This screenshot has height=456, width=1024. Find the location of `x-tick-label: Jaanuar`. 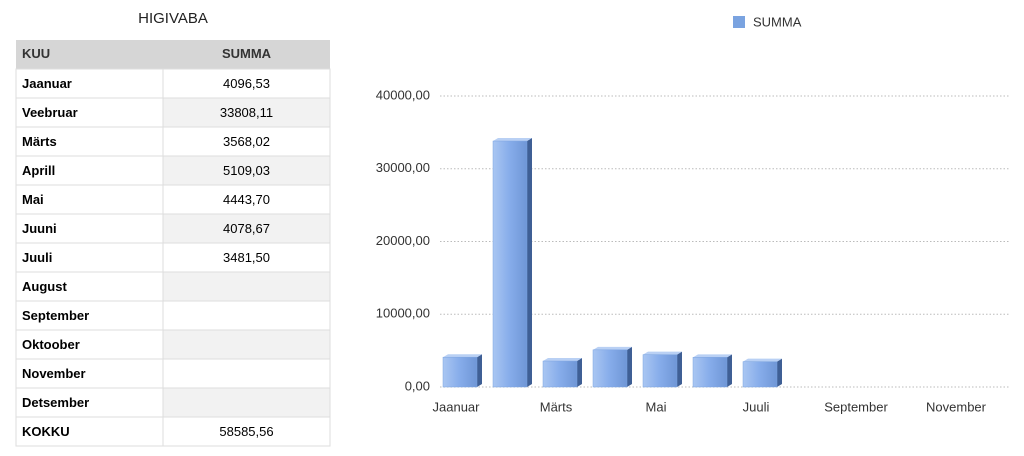

x-tick-label: Jaanuar is located at coordinates (457, 406).